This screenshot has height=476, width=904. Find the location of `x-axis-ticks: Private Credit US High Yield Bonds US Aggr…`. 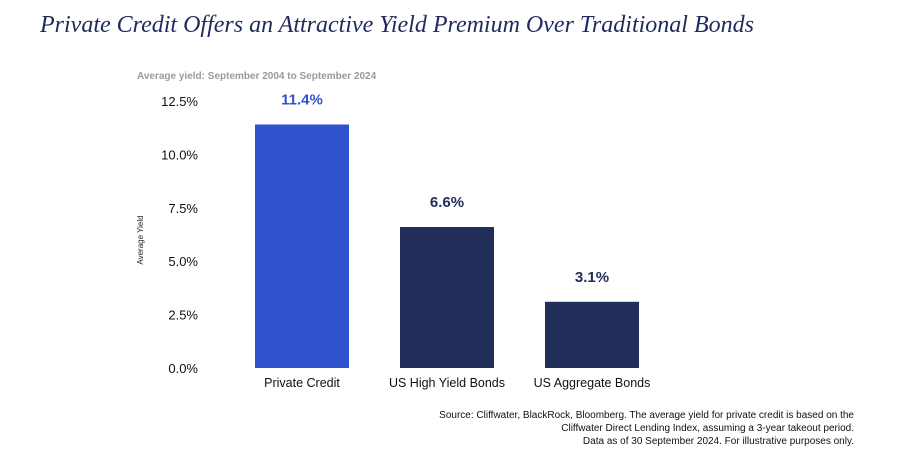

x-axis-ticks: Private Credit US High Yield Bonds US Aggr… is located at coordinates (457, 383).